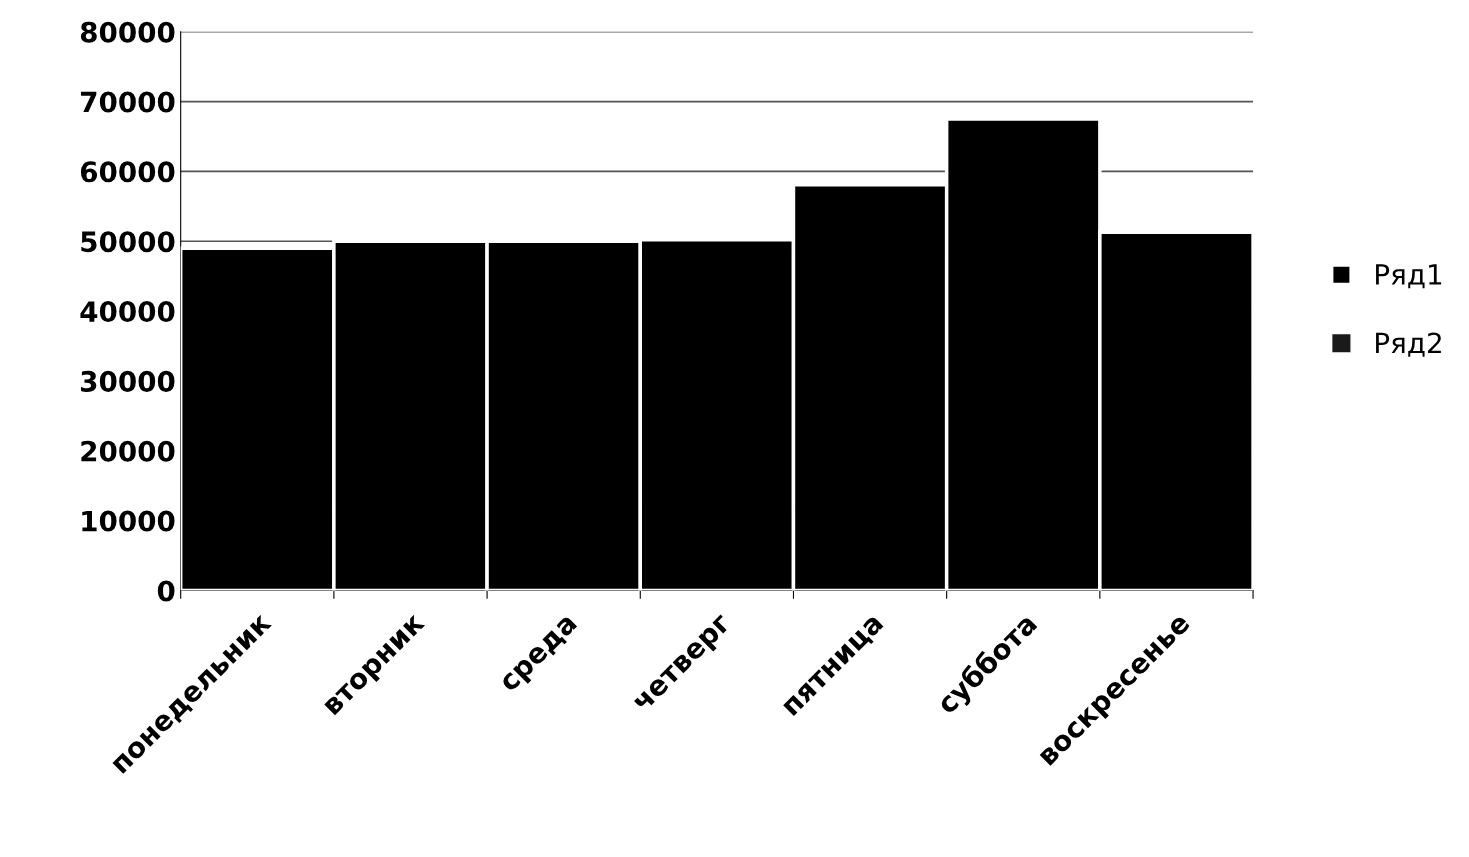  What do you see at coordinates (128, 451) in the screenshot?
I see `y-tick-label: 20000` at bounding box center [128, 451].